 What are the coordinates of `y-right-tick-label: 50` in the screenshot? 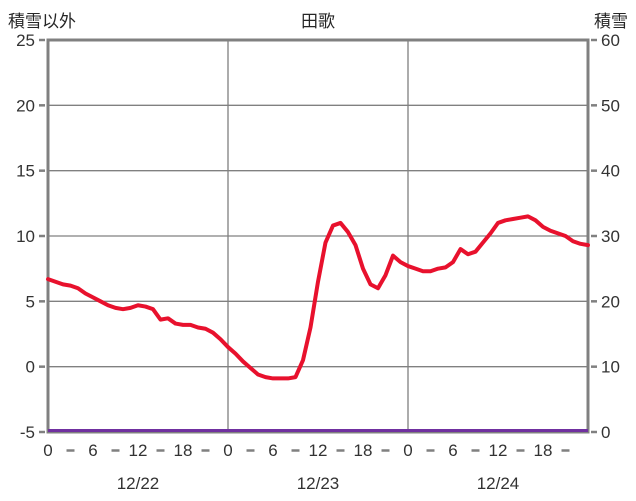 It's located at (610, 105).